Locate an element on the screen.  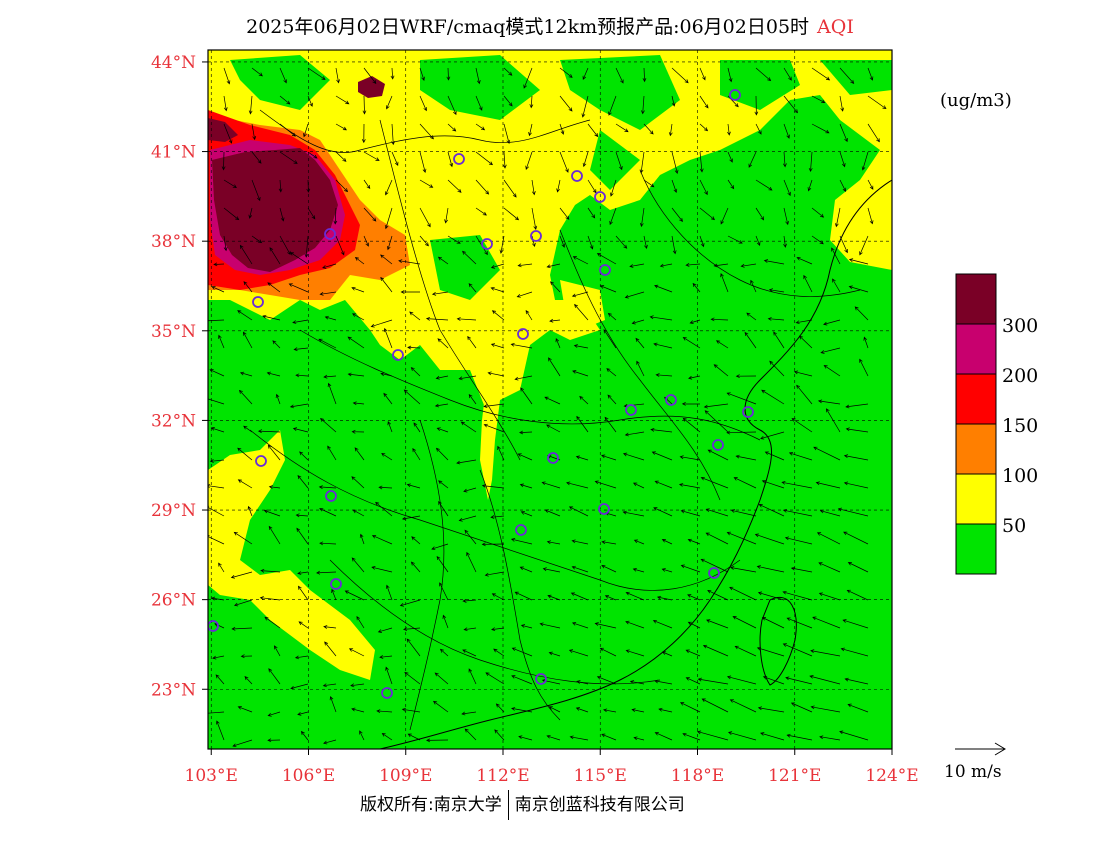
latitude-labels: 44°N 41°N 38°N 35°N 32°N 29°N 26°N 23°N is located at coordinates (173, 376).